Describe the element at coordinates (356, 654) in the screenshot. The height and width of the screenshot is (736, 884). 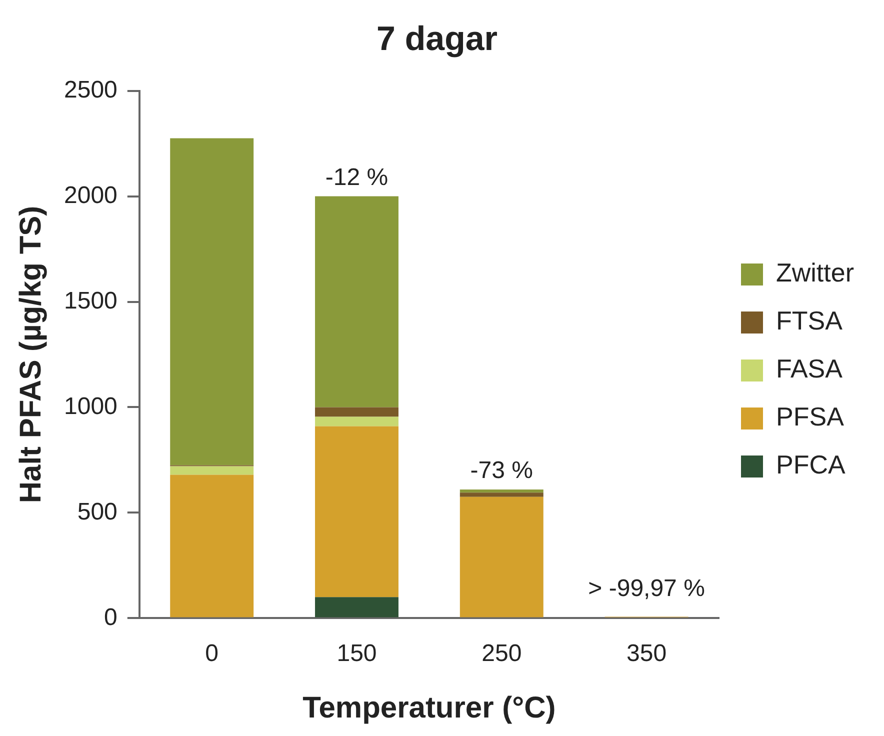
I see `x-tick-label: 150` at that location.